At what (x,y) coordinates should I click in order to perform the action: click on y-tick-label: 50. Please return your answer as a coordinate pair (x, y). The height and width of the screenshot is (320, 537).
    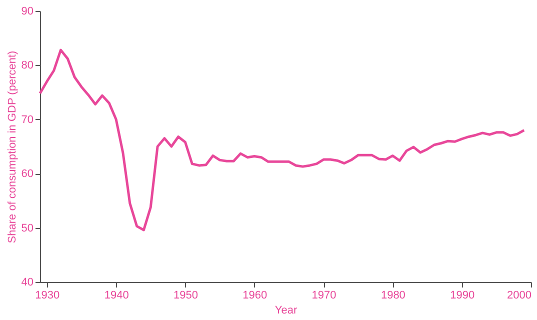
    Looking at the image, I should click on (27, 228).